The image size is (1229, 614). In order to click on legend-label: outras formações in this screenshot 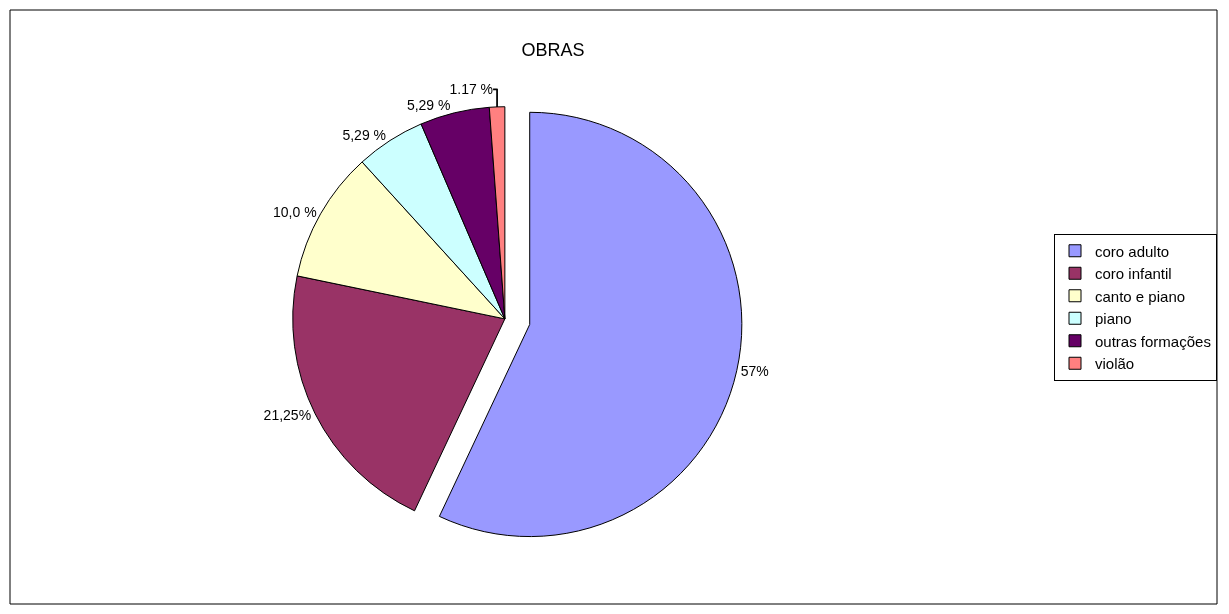, I will do `click(1153, 341)`.